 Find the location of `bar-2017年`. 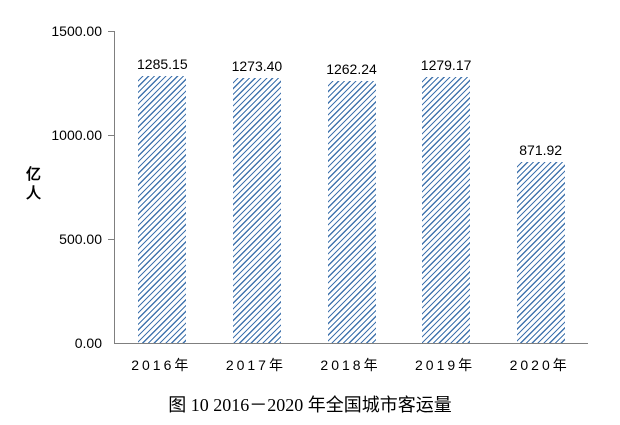

bar-2017年 is located at coordinates (256, 210).